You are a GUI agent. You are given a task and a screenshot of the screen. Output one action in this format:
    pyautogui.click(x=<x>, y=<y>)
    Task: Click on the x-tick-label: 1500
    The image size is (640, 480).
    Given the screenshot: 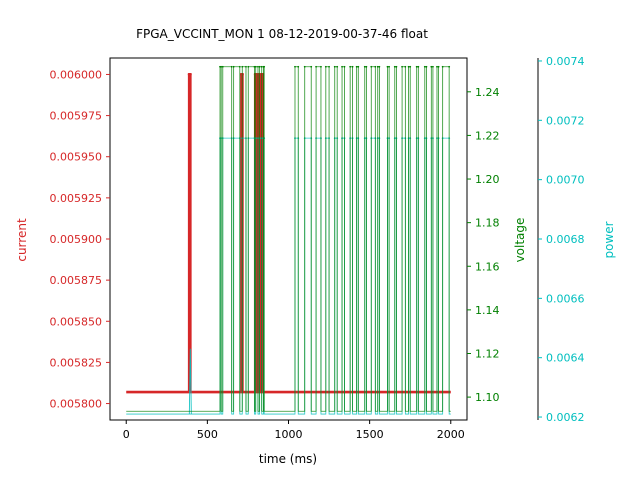 What is the action you would take?
    pyautogui.click(x=370, y=434)
    